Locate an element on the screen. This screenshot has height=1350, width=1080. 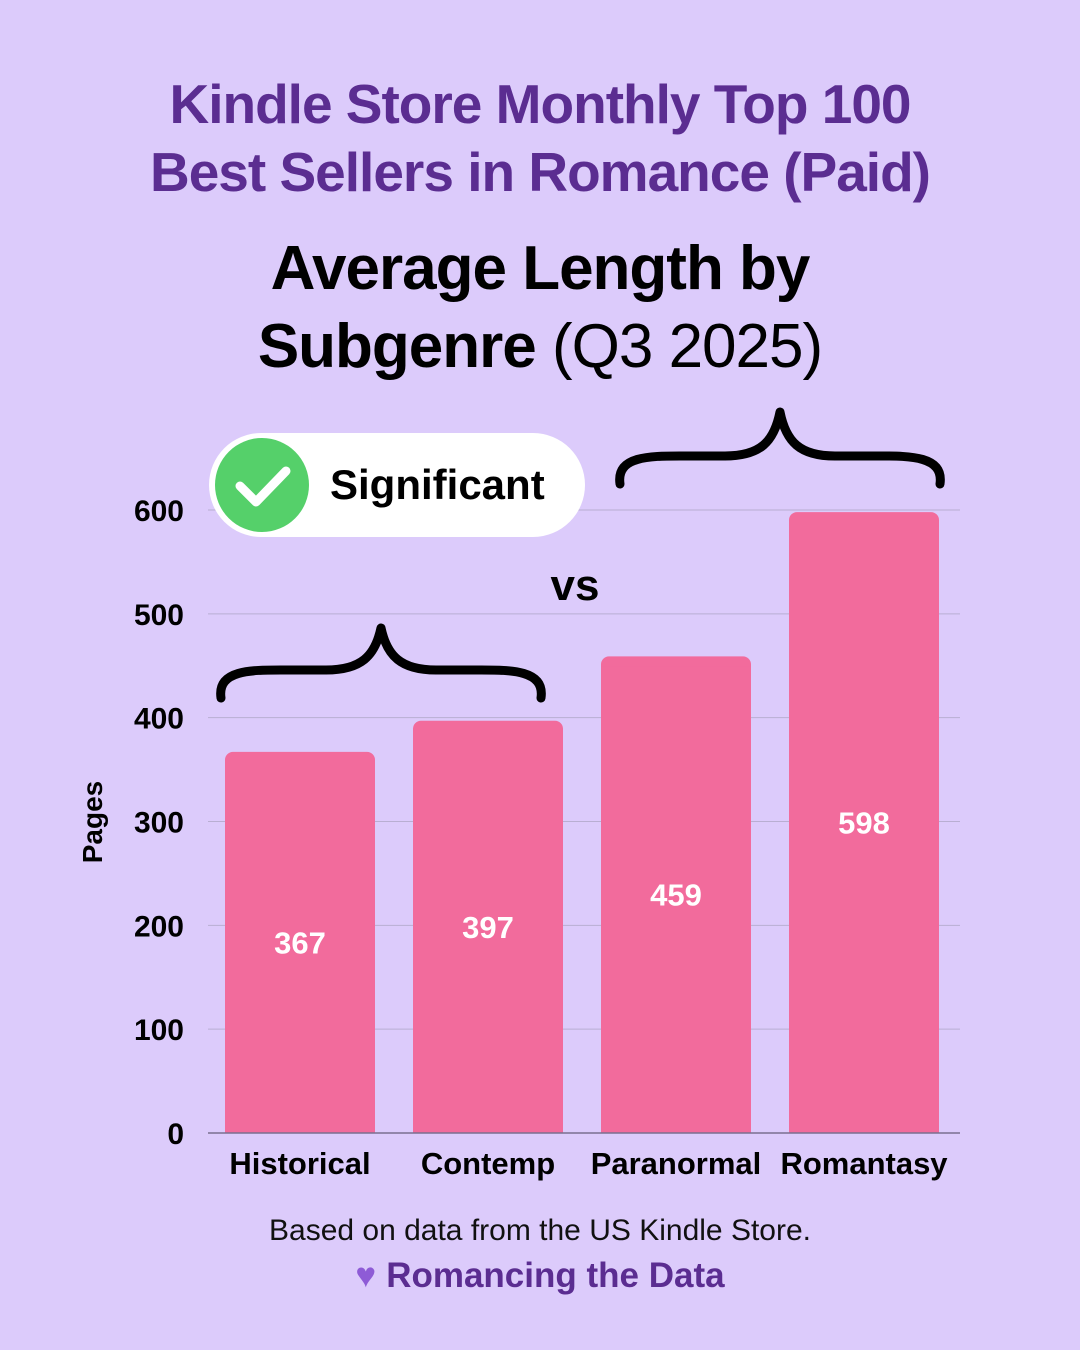
chart-subtitle: Average Length by Subgenre (Q3 2025) is located at coordinates (540, 308).